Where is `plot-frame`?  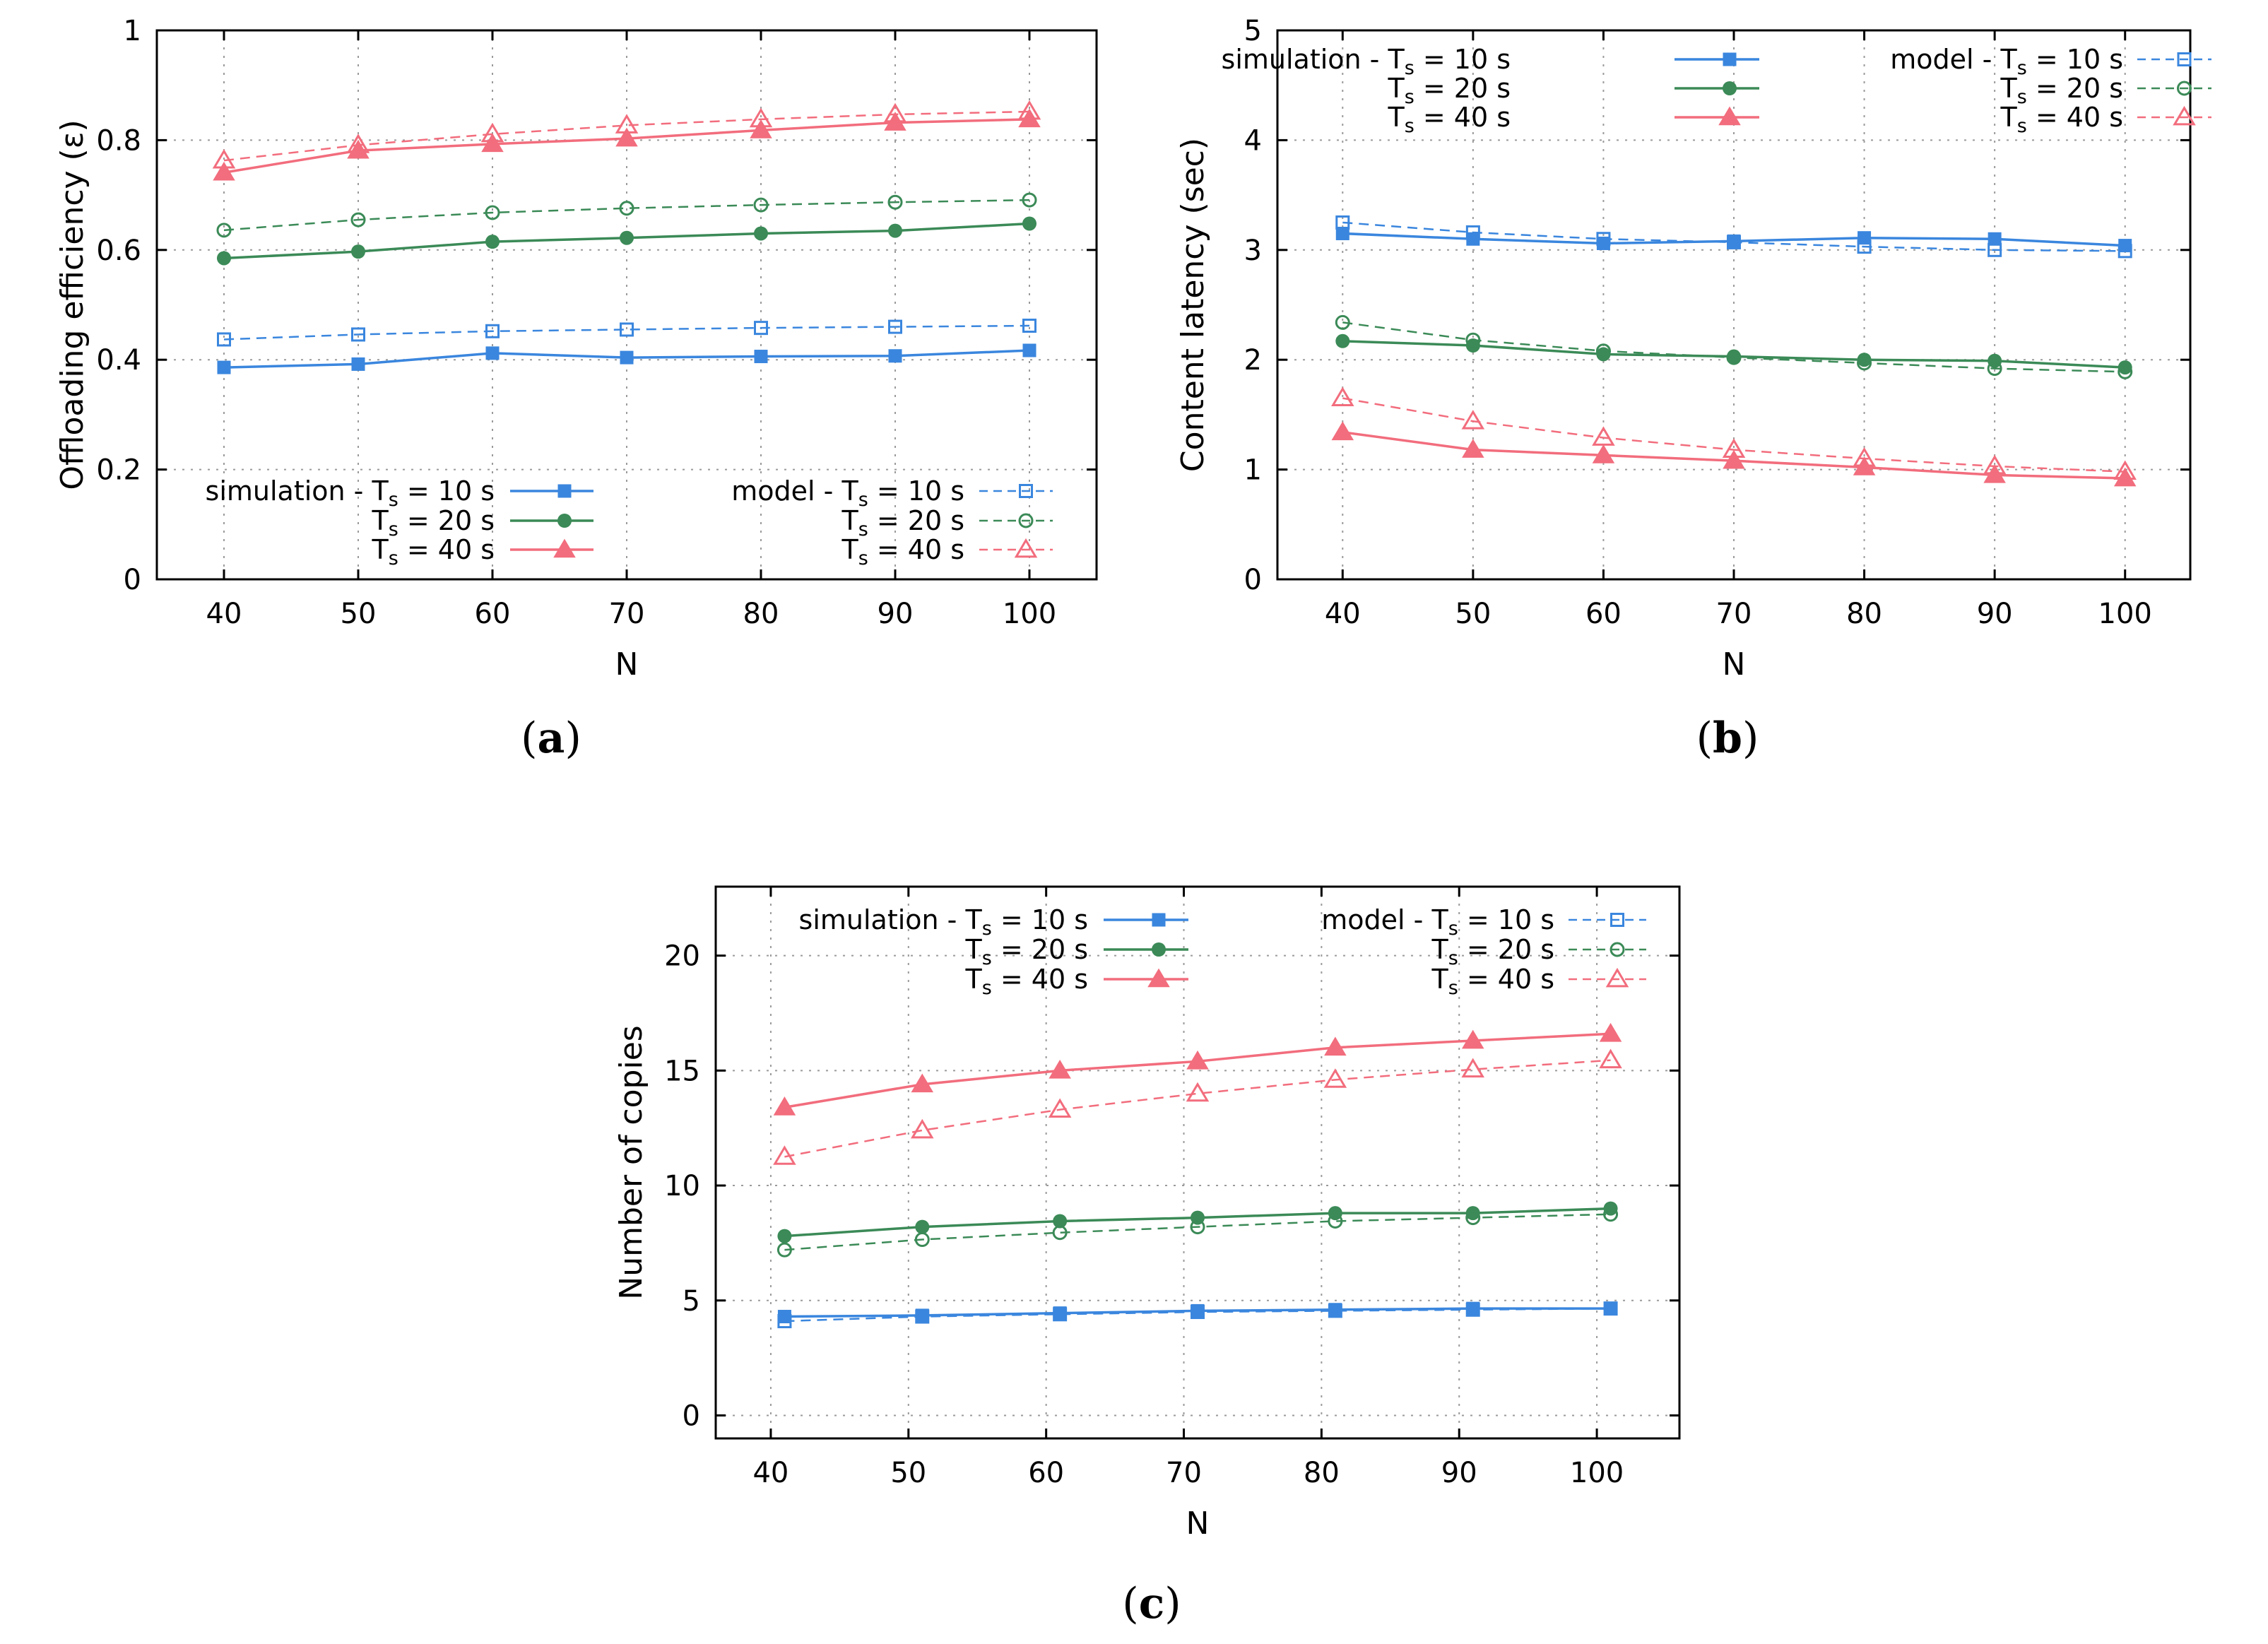
plot-frame is located at coordinates (1197, 1162).